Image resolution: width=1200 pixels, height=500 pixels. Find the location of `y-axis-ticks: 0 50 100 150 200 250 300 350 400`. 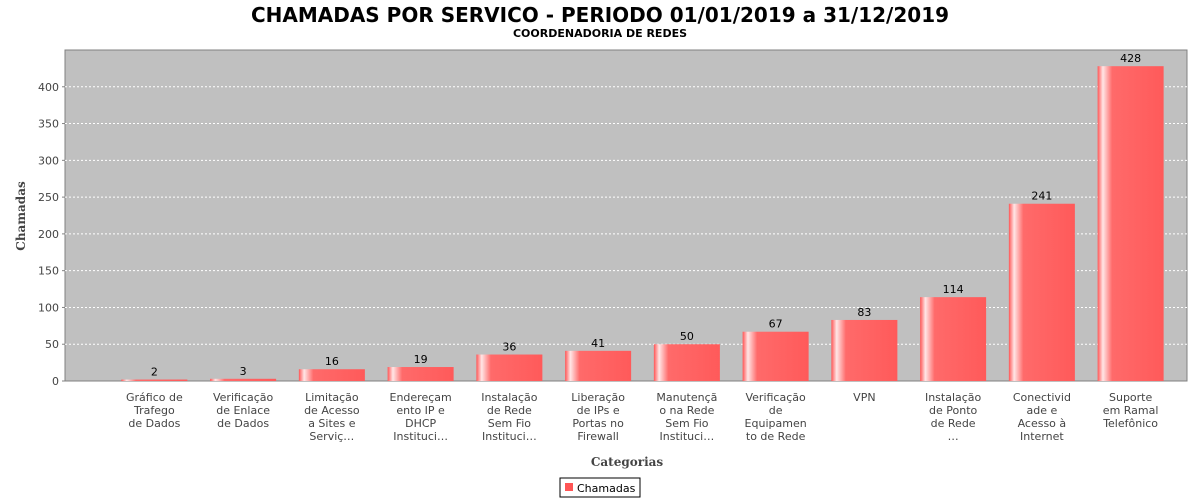

y-axis-ticks: 0 50 100 150 200 250 300 350 400 is located at coordinates (51, 234).